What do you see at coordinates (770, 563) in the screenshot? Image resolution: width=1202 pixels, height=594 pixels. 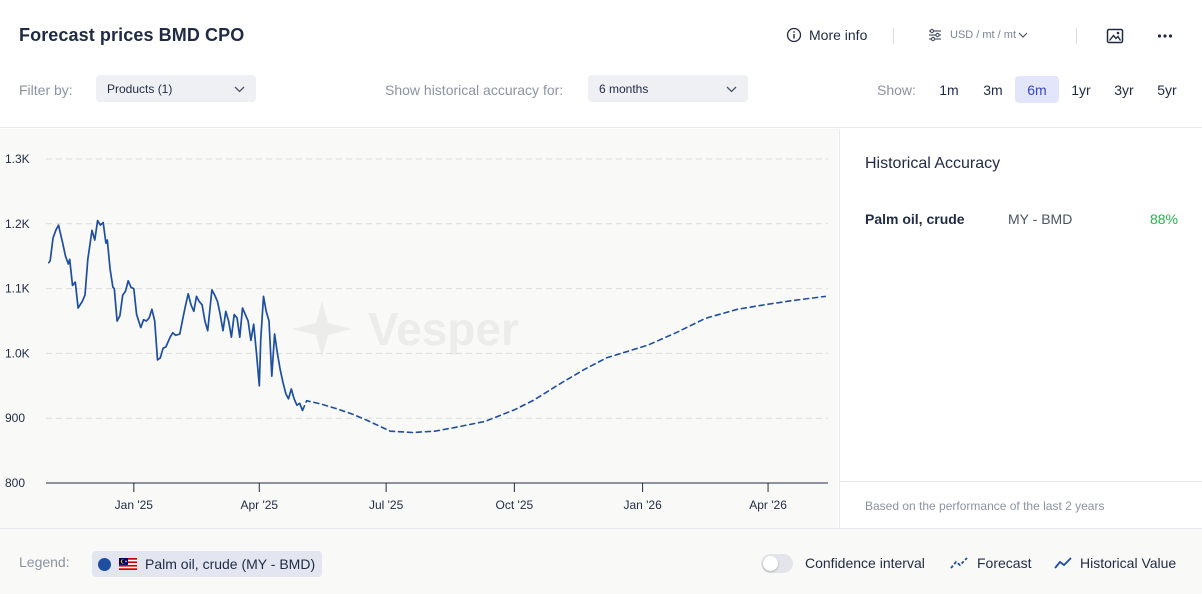 I see `toggle-knob` at bounding box center [770, 563].